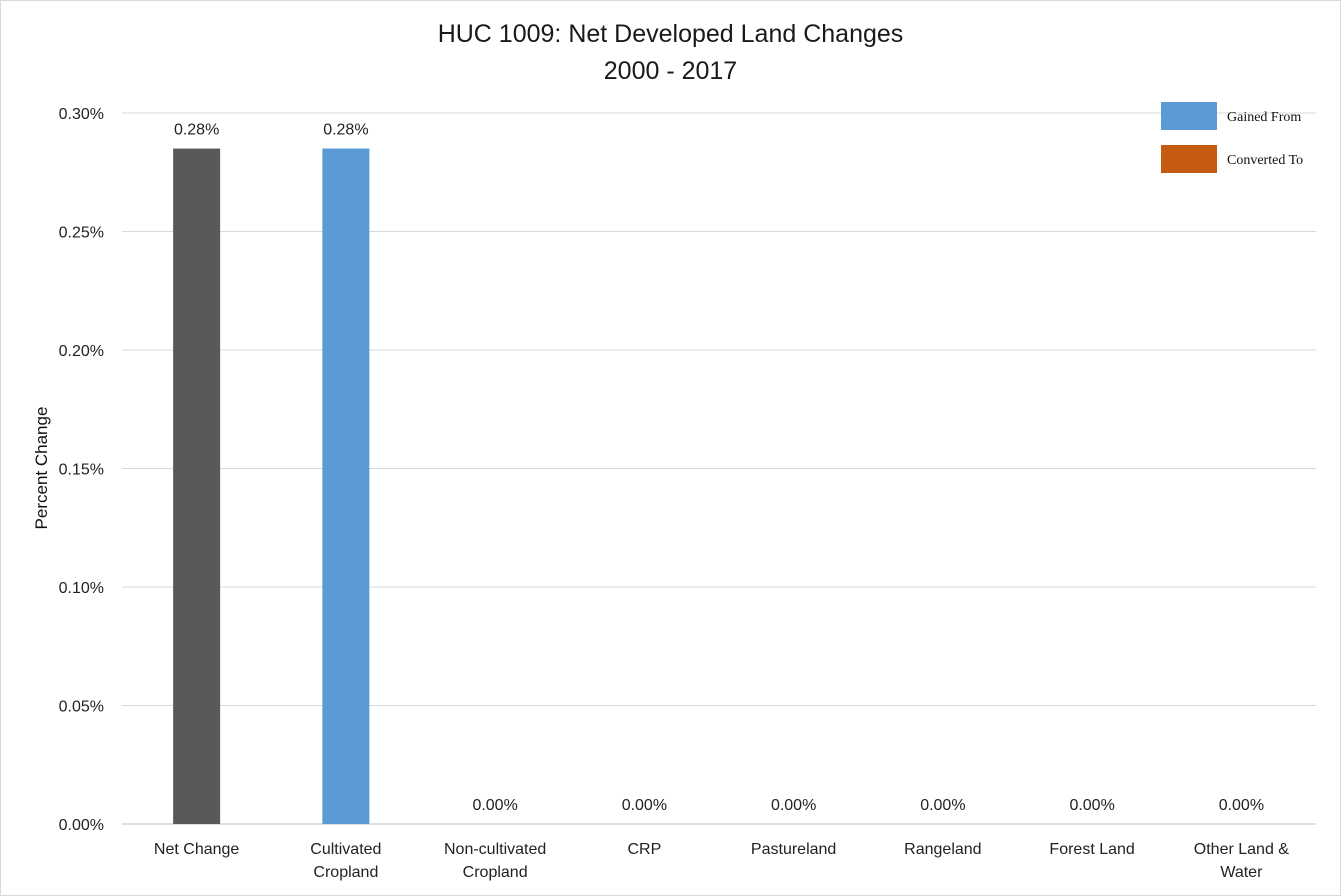  Describe the element at coordinates (670, 71) in the screenshot. I see `chart-subtitle: 2000 - 2017` at that location.